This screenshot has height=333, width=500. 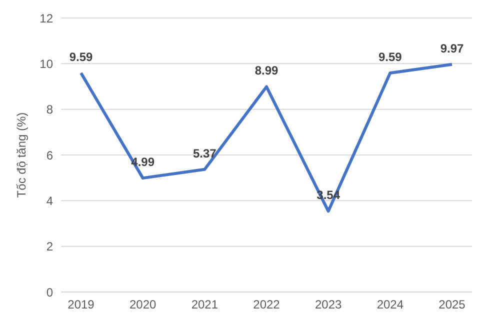 What do you see at coordinates (204, 305) in the screenshot?
I see `x-tick-label: 2021` at bounding box center [204, 305].